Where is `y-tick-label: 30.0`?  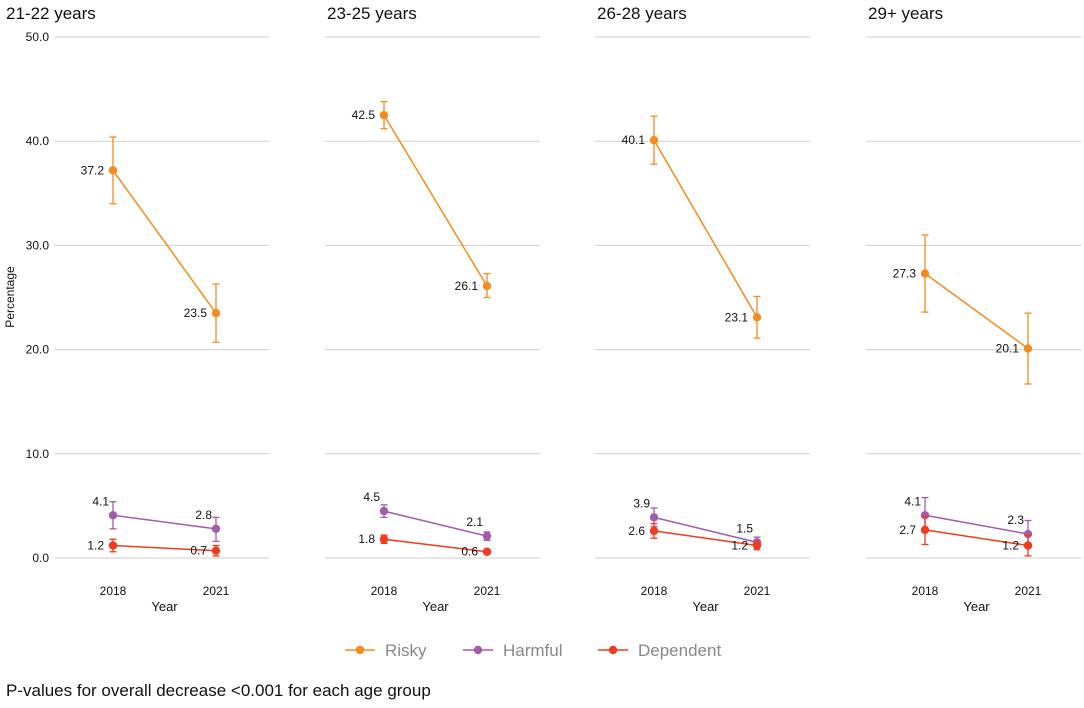 y-tick-label: 30.0 is located at coordinates (38, 245).